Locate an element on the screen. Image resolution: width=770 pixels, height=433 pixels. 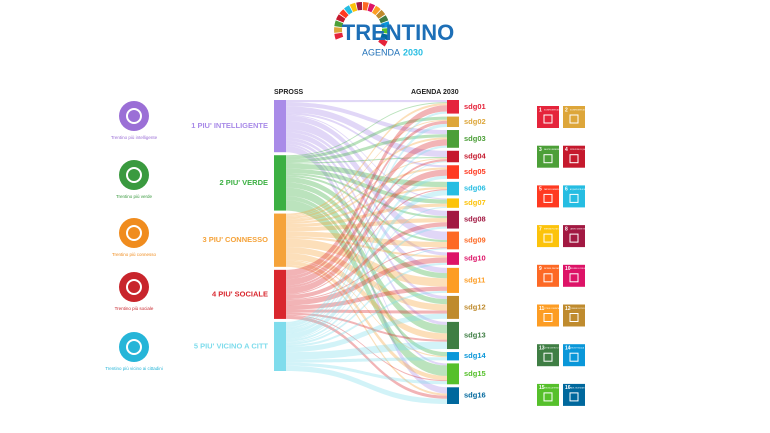
sdg-icon-number: 5 is located at coordinates (540, 190).